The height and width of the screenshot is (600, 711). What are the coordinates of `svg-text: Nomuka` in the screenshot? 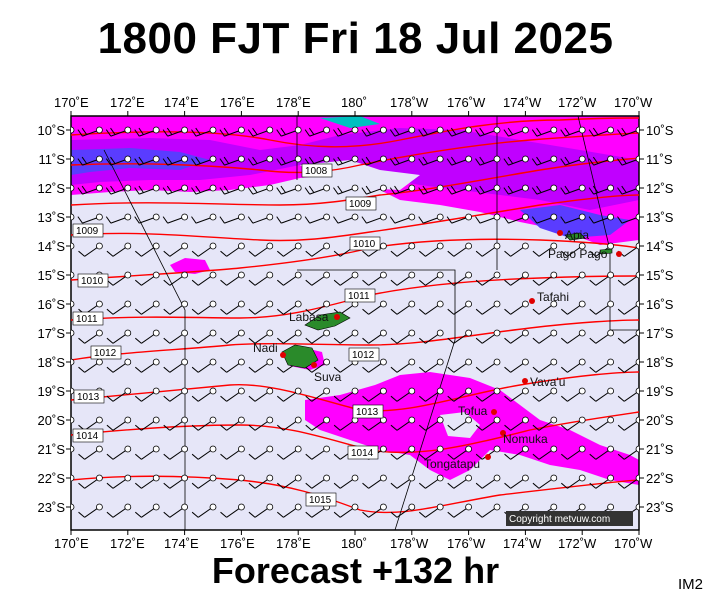 It's located at (525, 439).